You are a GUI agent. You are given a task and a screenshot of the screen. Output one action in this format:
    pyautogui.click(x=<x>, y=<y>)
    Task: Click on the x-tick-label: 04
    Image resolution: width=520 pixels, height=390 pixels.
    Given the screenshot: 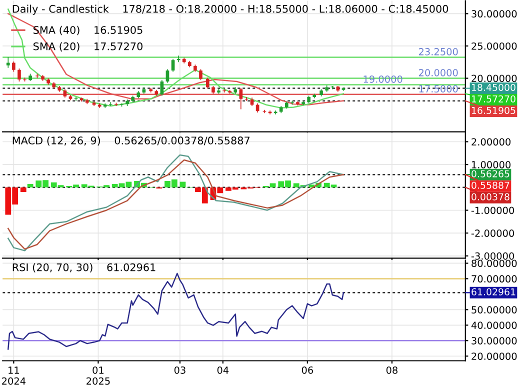 What is the action you would take?
    pyautogui.click(x=223, y=370)
    